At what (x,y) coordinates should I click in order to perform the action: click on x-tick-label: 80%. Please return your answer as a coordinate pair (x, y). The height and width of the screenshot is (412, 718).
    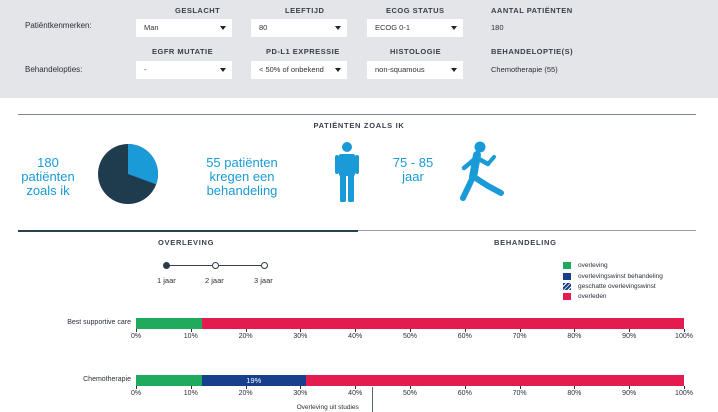
    Looking at the image, I should click on (574, 336).